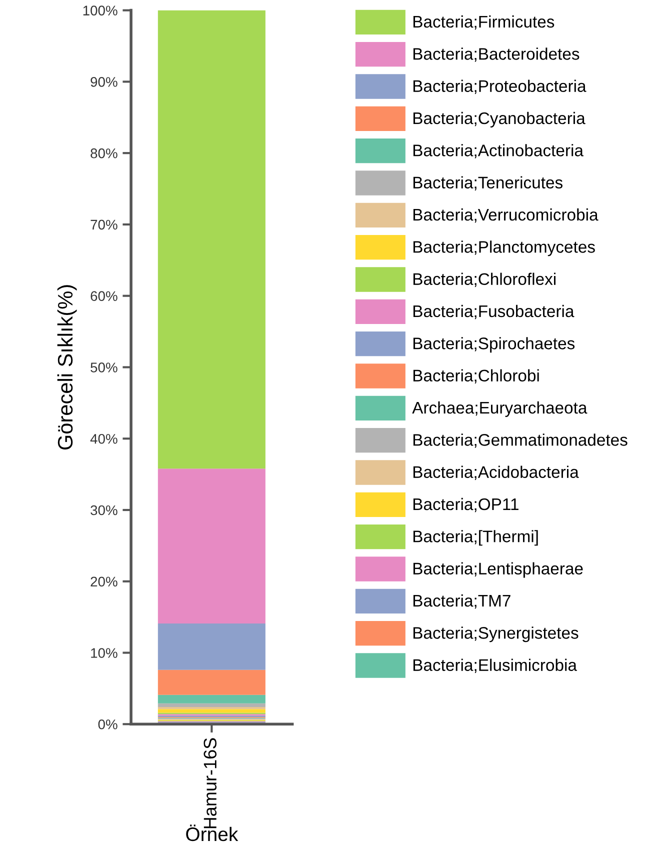 The width and height of the screenshot is (672, 859). Describe the element at coordinates (505, 215) in the screenshot. I see `legend-label: Bacteria;Verrucomicrobia` at that location.